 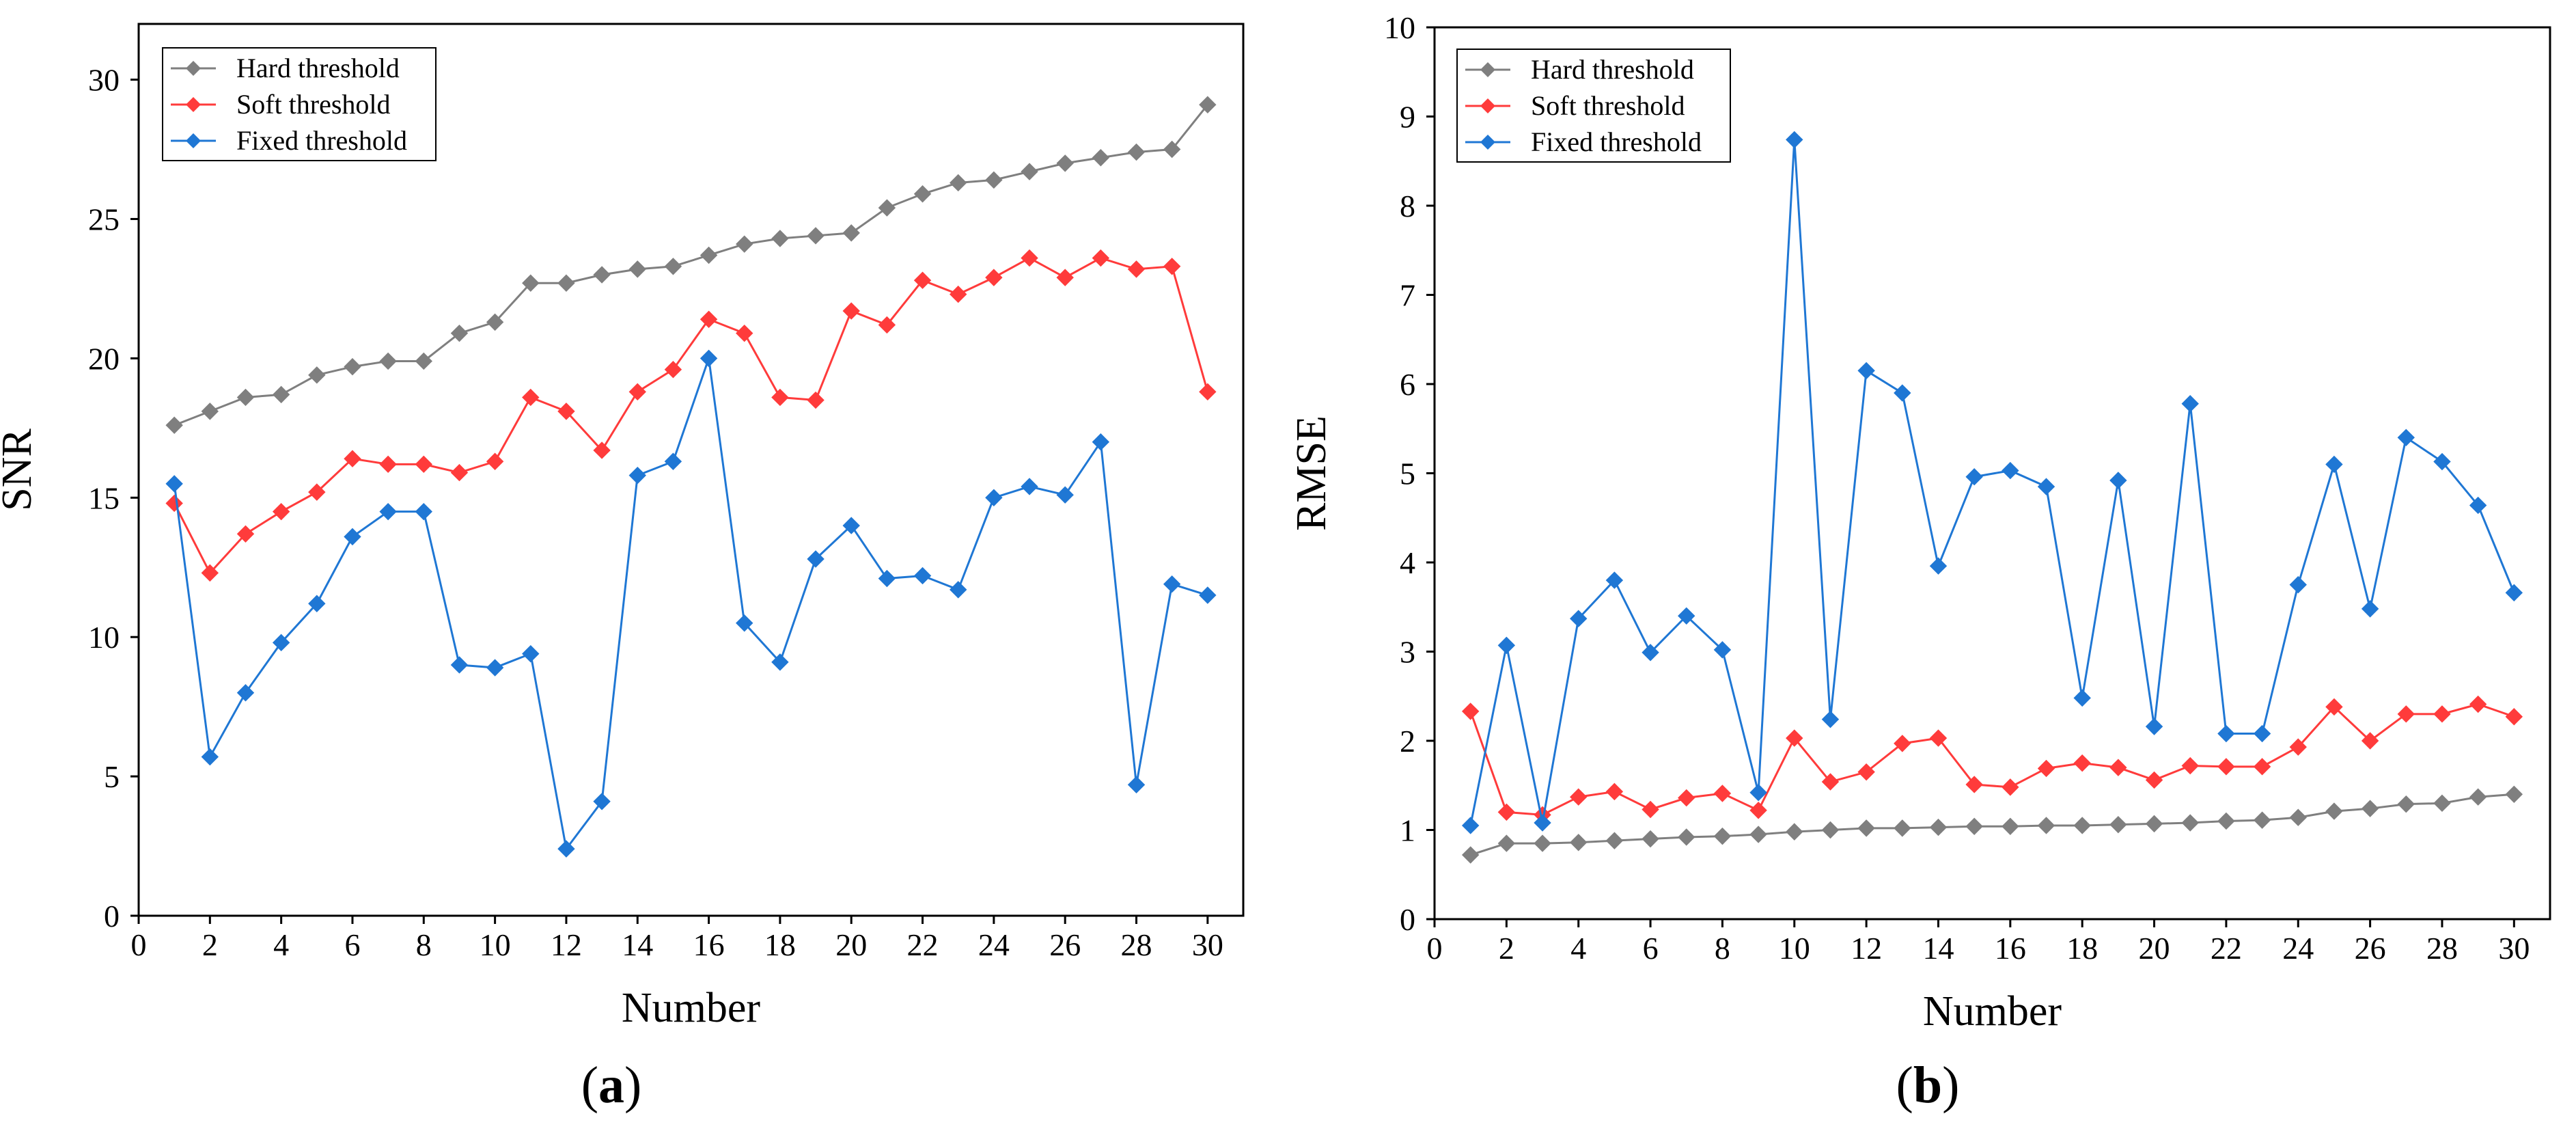 What do you see at coordinates (2514, 949) in the screenshot?
I see `x-tick-label: 30` at bounding box center [2514, 949].